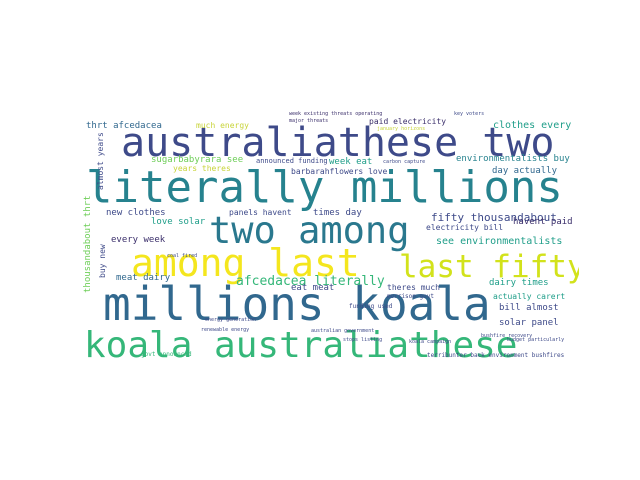 Image resolution: width=640 pixels, height=480 pixels. I want to click on word-funding-used: funding used, so click(371, 306).